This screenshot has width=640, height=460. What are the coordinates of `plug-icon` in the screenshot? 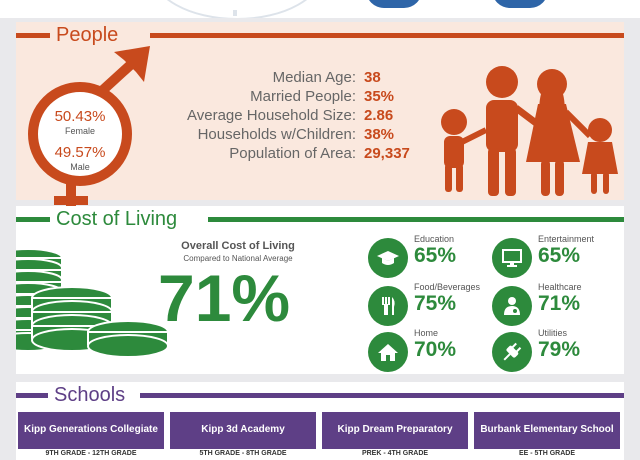 It's located at (512, 352).